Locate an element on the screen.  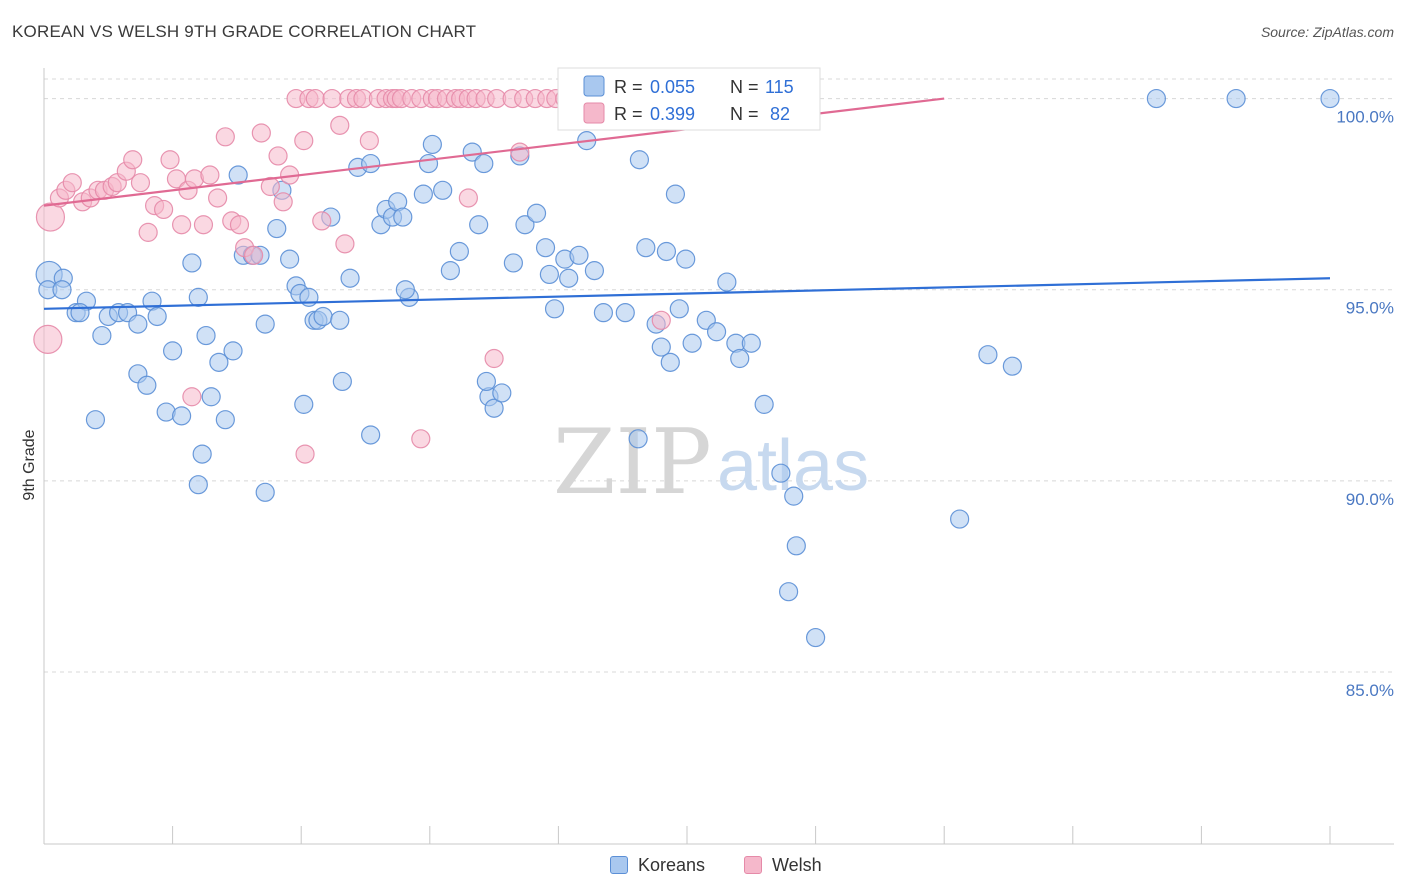
bottom-legend-label-koreans: Koreans is located at coordinates (672, 864).